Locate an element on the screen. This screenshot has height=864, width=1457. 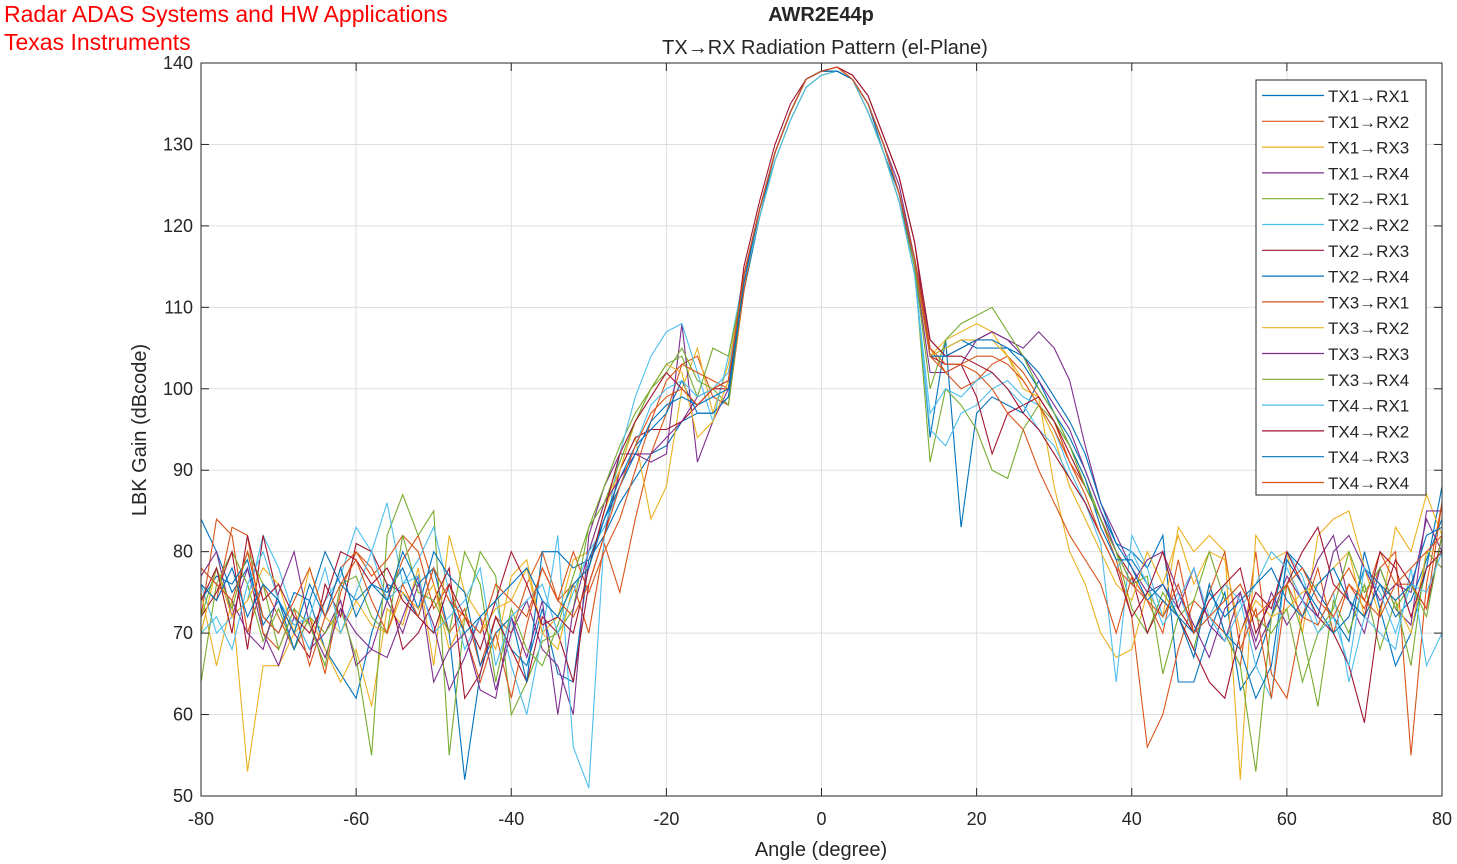
legend-entry-label: TX1→RX3 is located at coordinates (1368, 148).